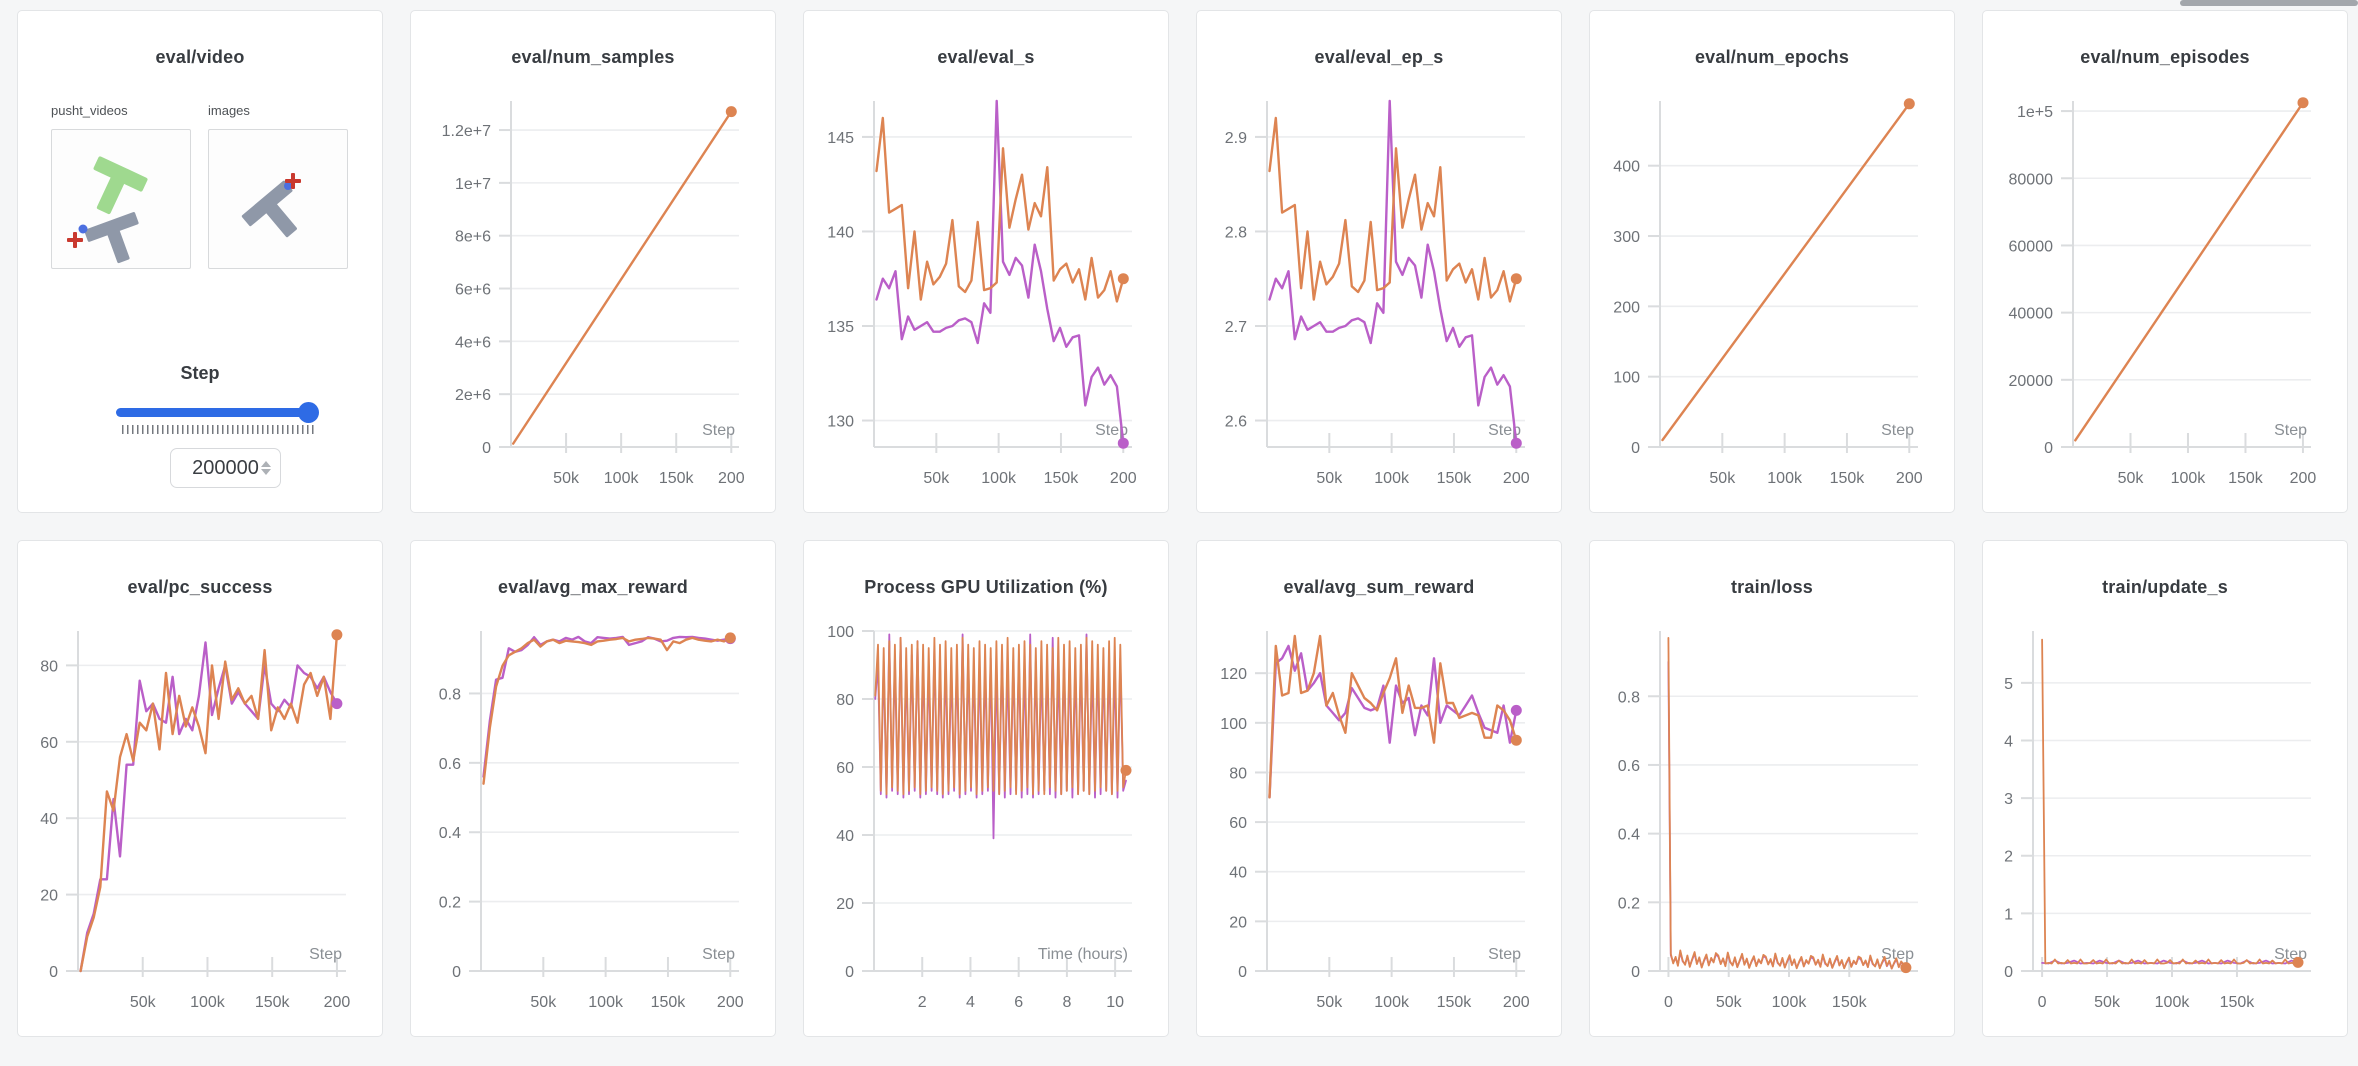 The image size is (2358, 1066). Describe the element at coordinates (2008, 684) in the screenshot. I see `svg-text: 5` at that location.